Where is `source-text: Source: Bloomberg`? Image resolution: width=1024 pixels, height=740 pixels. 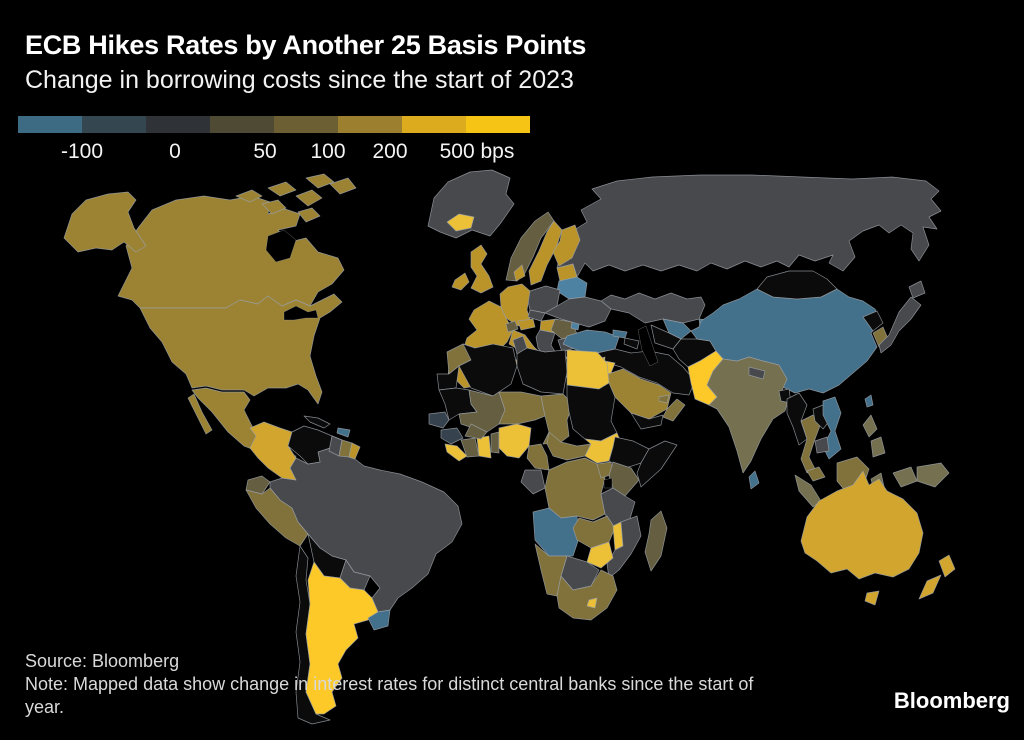 source-text: Source: Bloomberg is located at coordinates (102, 661).